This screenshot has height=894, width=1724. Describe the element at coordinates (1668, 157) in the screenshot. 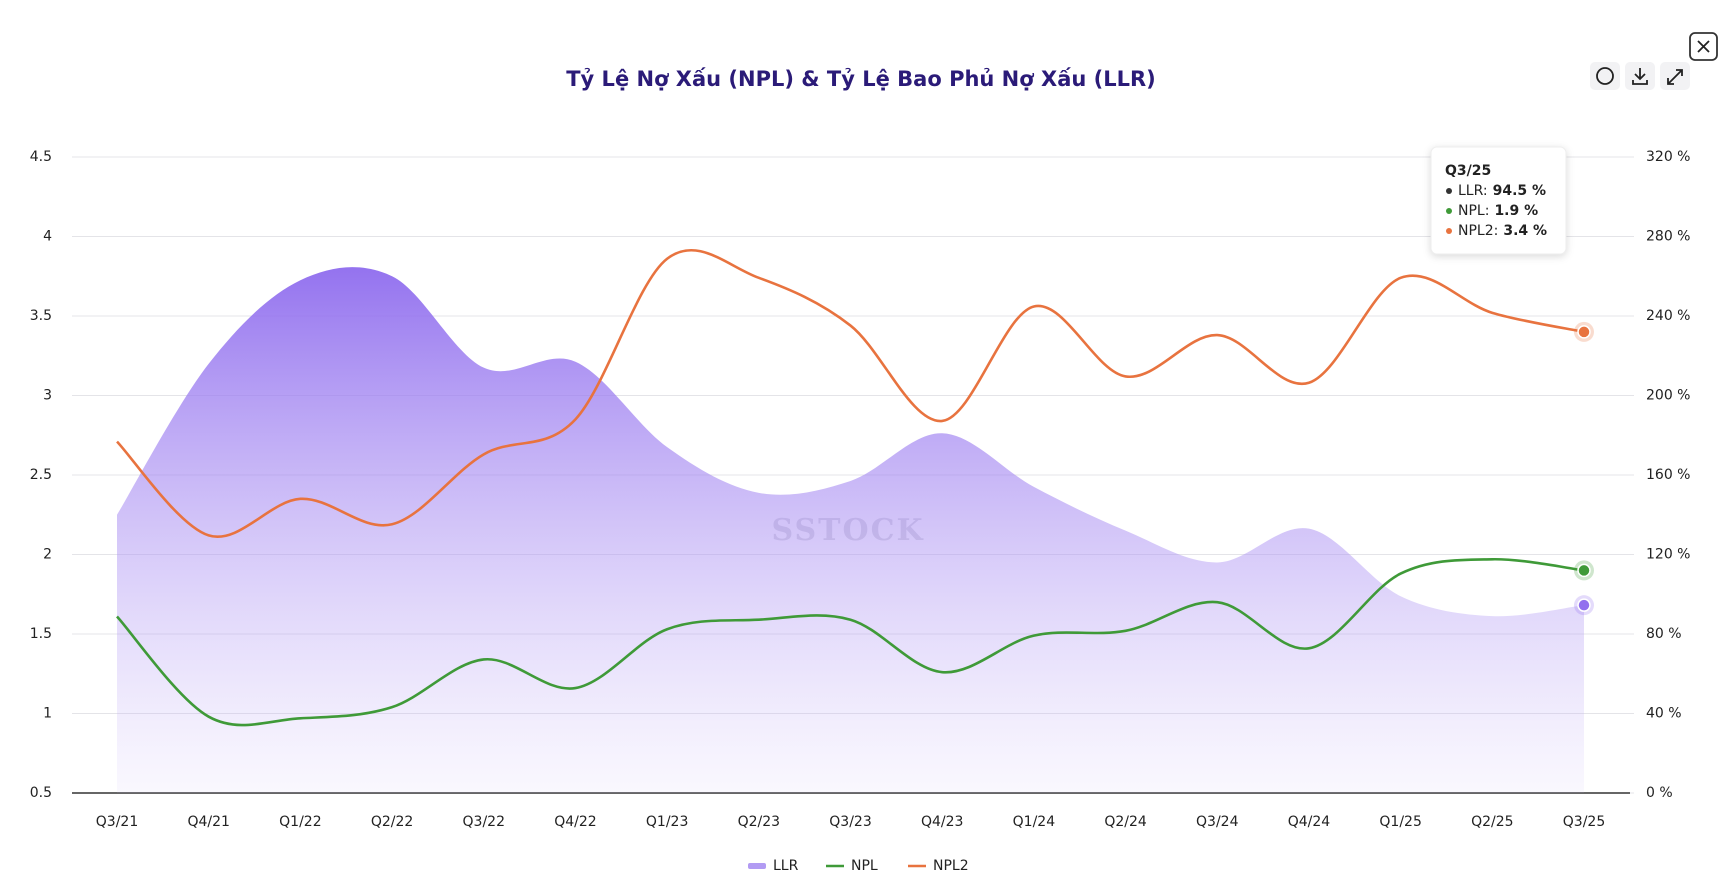

I see `y2-tick-label: 320 %` at that location.